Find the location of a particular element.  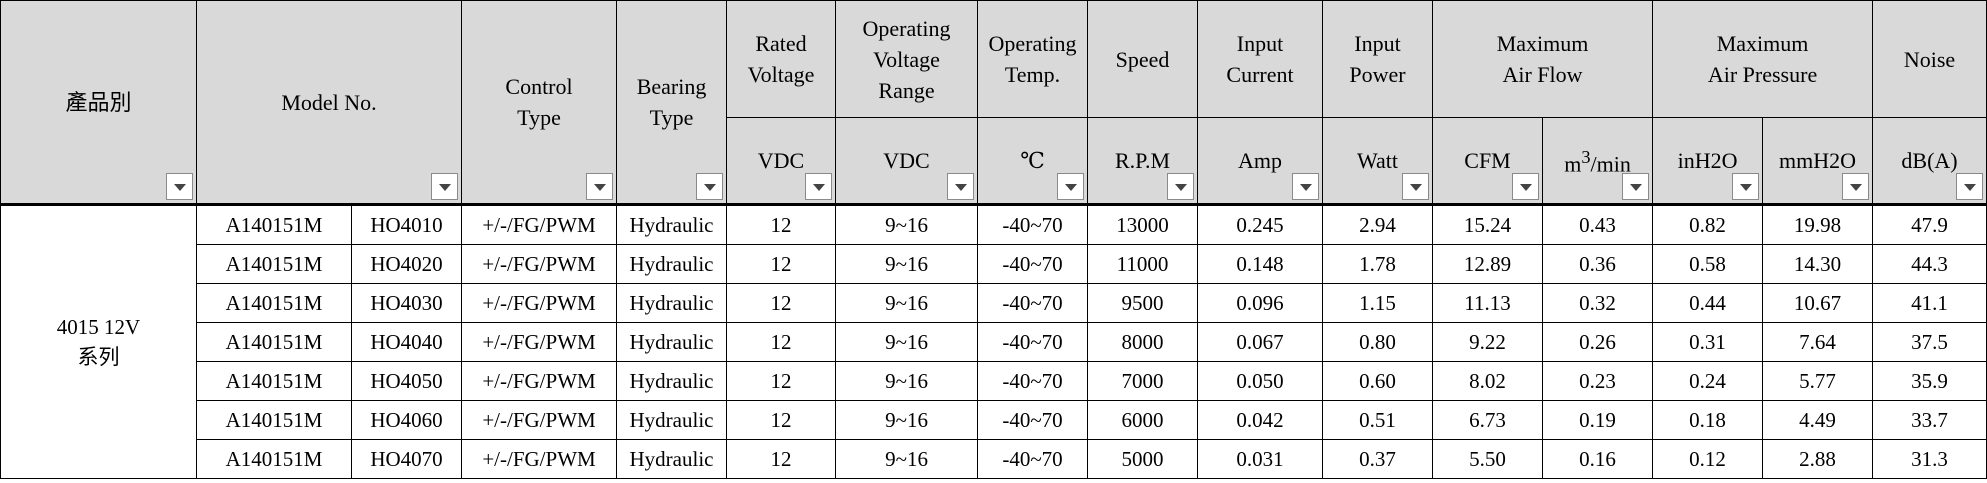

unit-label: Amp is located at coordinates (1260, 160).